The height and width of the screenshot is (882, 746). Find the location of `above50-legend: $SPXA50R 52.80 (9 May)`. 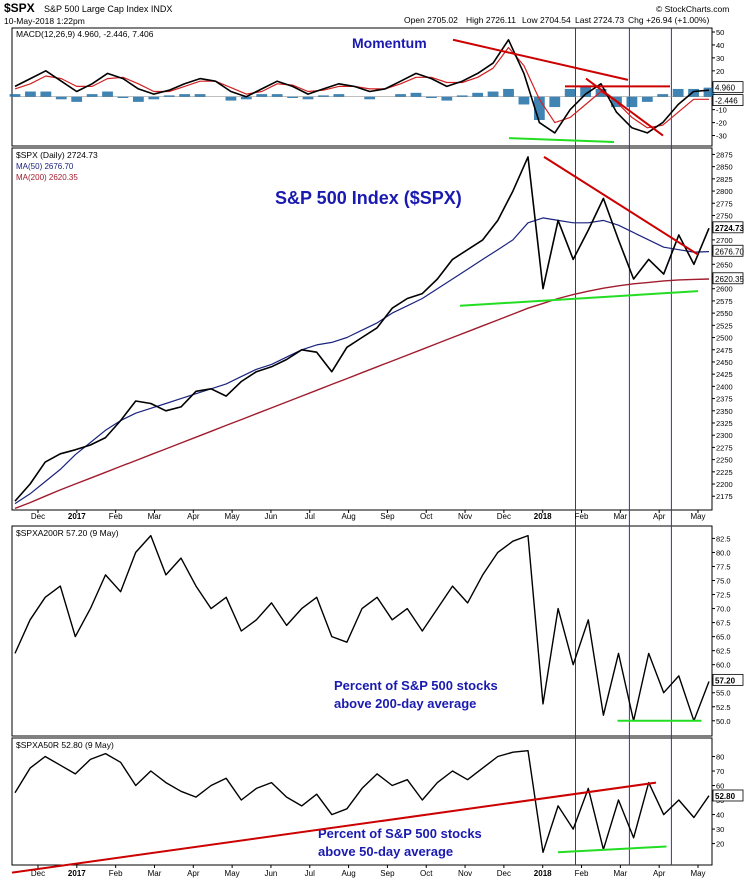

above50-legend: $SPXA50R 52.80 (9 May) is located at coordinates (65, 745).